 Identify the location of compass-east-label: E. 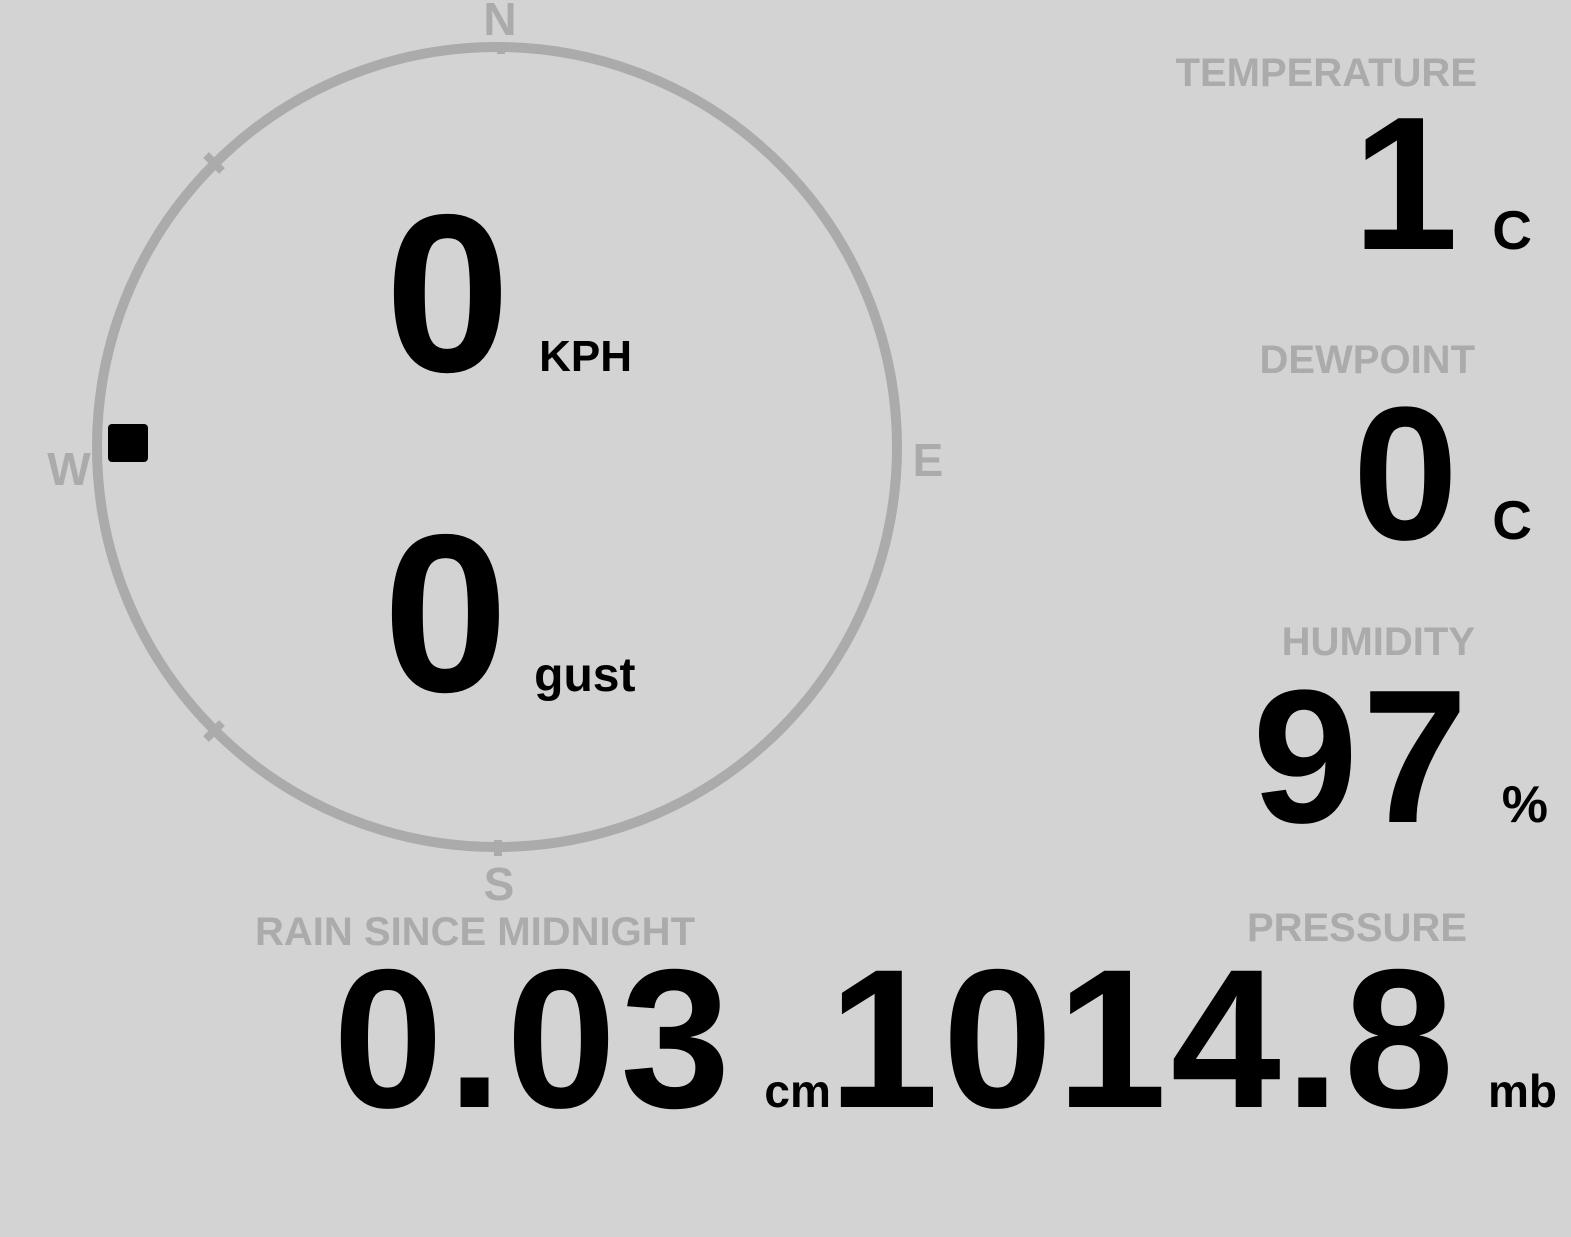
(928, 460).